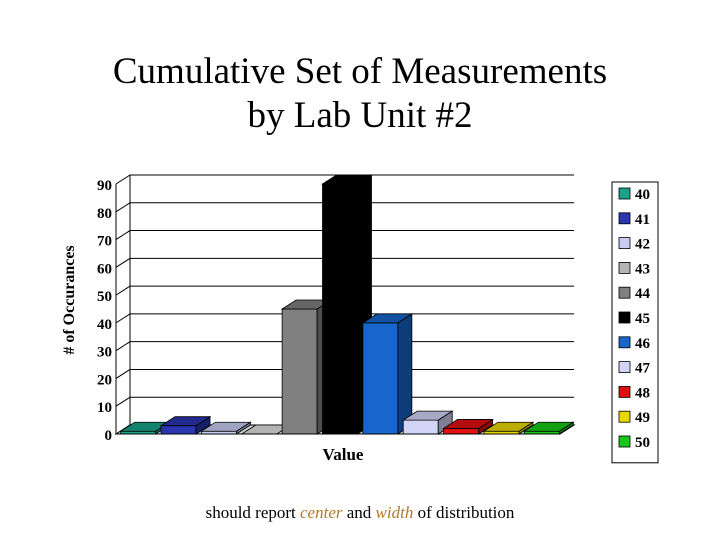  What do you see at coordinates (643, 294) in the screenshot?
I see `legend-label-44: 44` at bounding box center [643, 294].